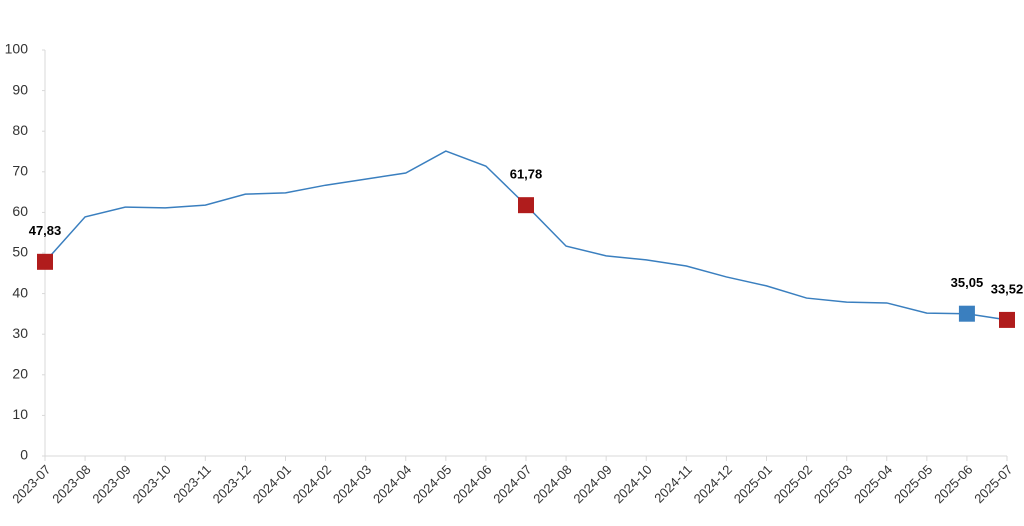 Image resolution: width=1024 pixels, height=526 pixels. Describe the element at coordinates (526, 174) in the screenshot. I see `value-label: 61,78` at that location.